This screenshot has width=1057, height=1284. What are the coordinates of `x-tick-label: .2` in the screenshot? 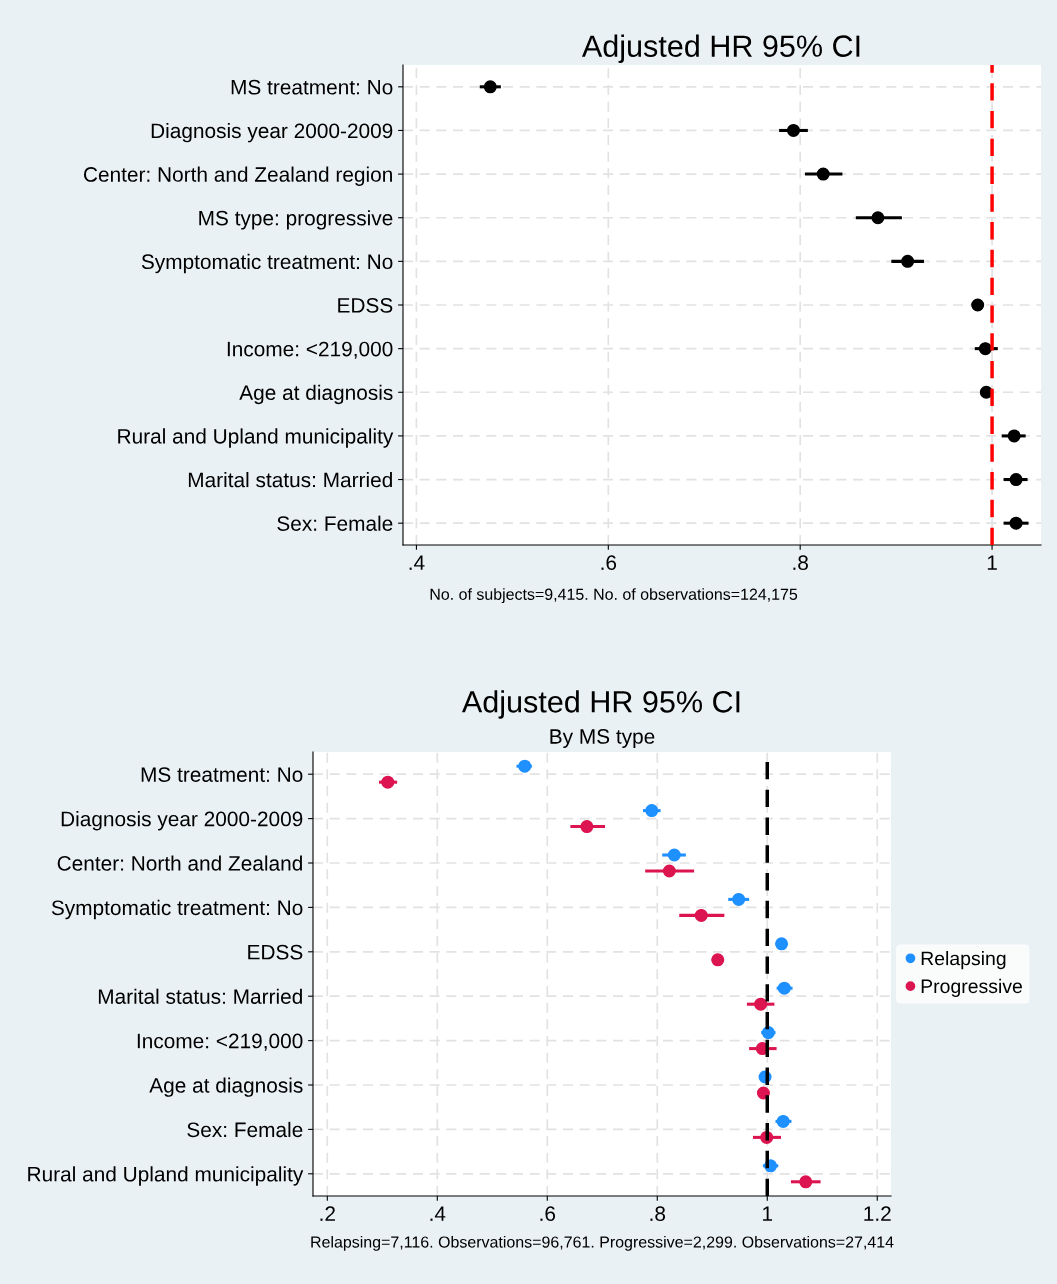 It's located at (327, 1213).